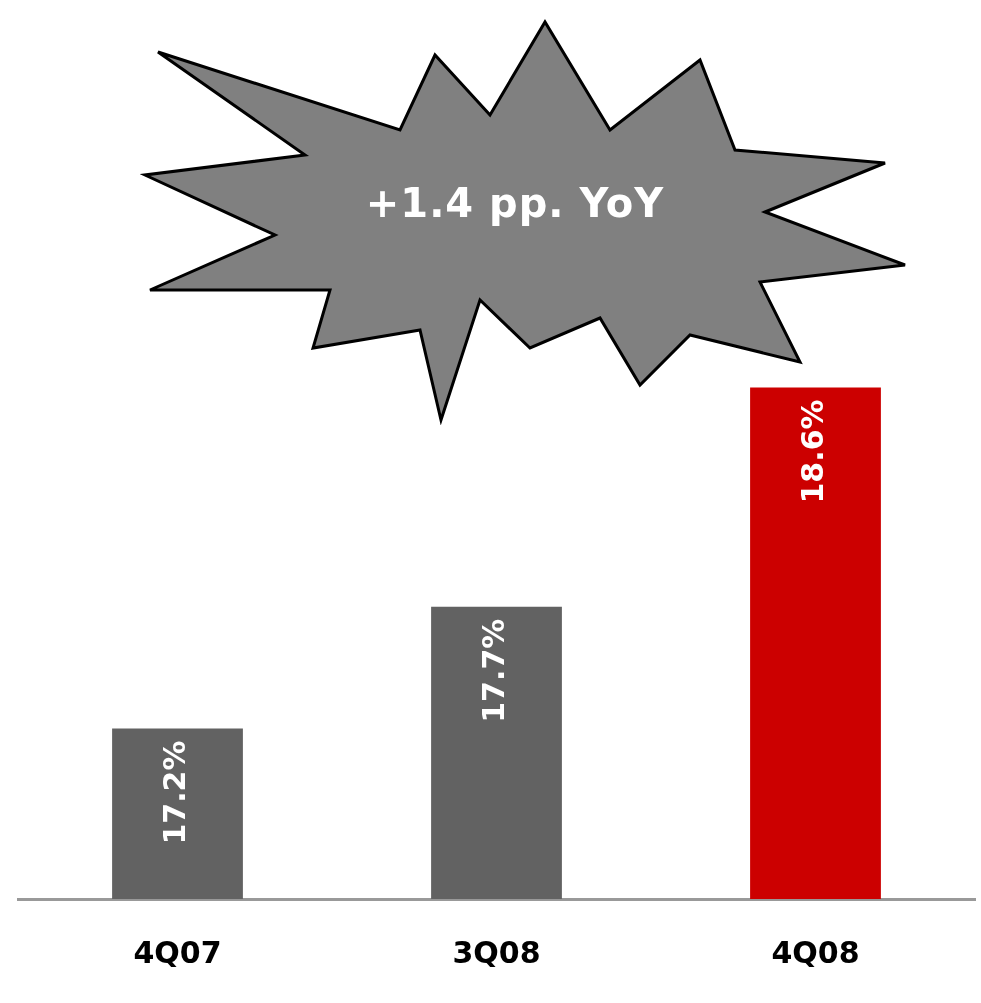 The width and height of the screenshot is (981, 1003). What do you see at coordinates (815, 952) in the screenshot?
I see `x-tick-label: 4Q08` at bounding box center [815, 952].